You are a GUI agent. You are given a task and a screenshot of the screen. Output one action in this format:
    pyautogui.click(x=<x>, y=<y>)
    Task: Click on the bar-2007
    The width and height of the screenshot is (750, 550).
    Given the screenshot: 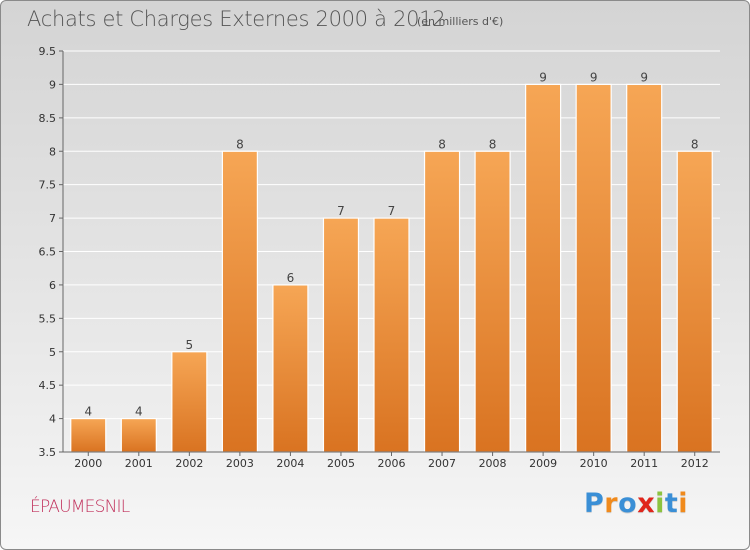 What is the action you would take?
    pyautogui.click(x=442, y=301)
    